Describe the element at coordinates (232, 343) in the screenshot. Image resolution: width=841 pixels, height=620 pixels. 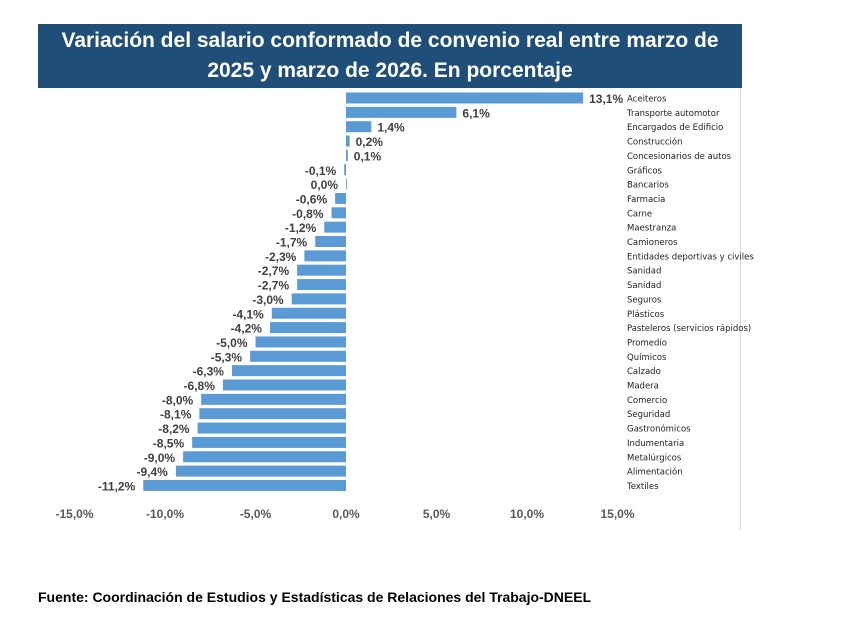
I see `value-label-18: -5,0%` at that location.